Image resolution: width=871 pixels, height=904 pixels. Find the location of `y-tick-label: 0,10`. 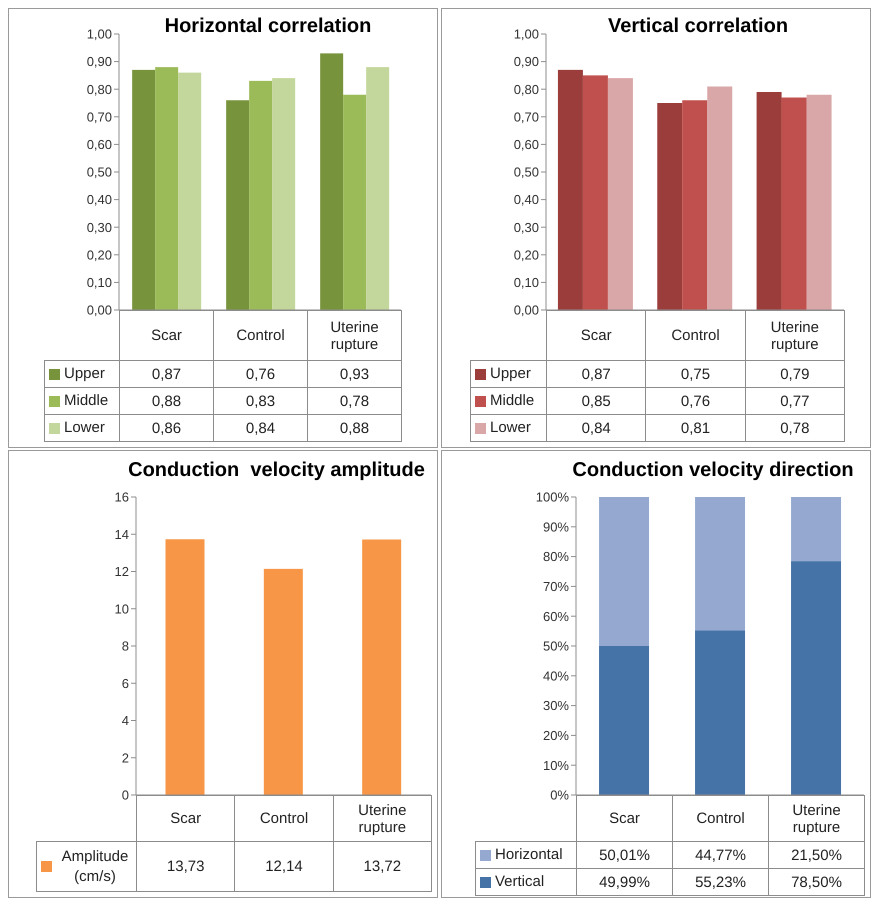

y-tick-label: 0,10 is located at coordinates (99, 282).